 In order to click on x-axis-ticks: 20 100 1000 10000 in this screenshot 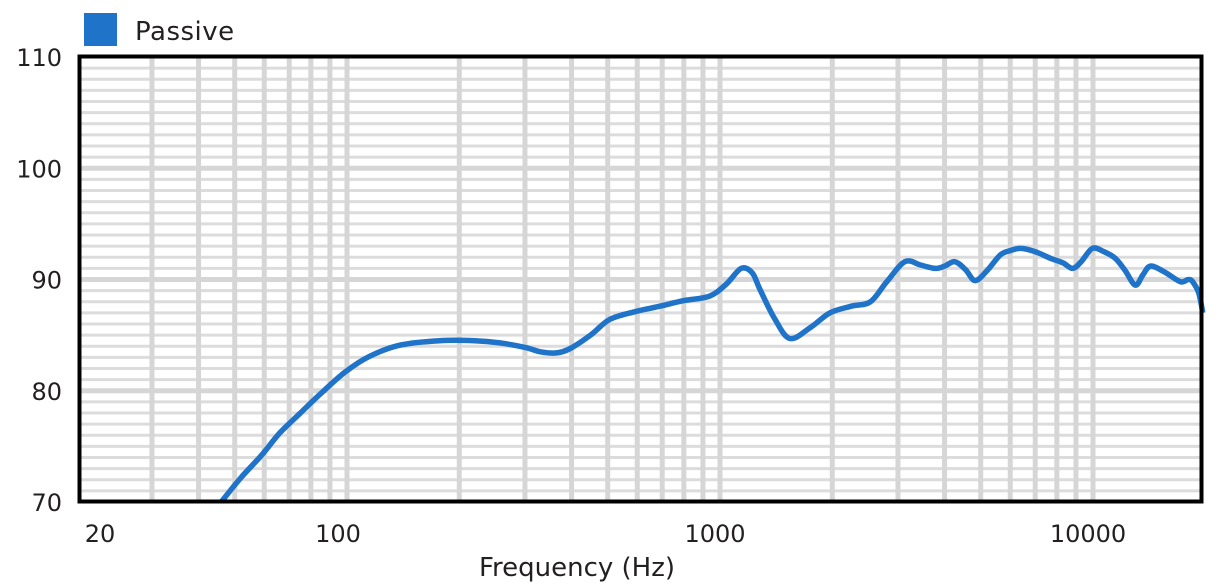, I will do `click(605, 534)`.